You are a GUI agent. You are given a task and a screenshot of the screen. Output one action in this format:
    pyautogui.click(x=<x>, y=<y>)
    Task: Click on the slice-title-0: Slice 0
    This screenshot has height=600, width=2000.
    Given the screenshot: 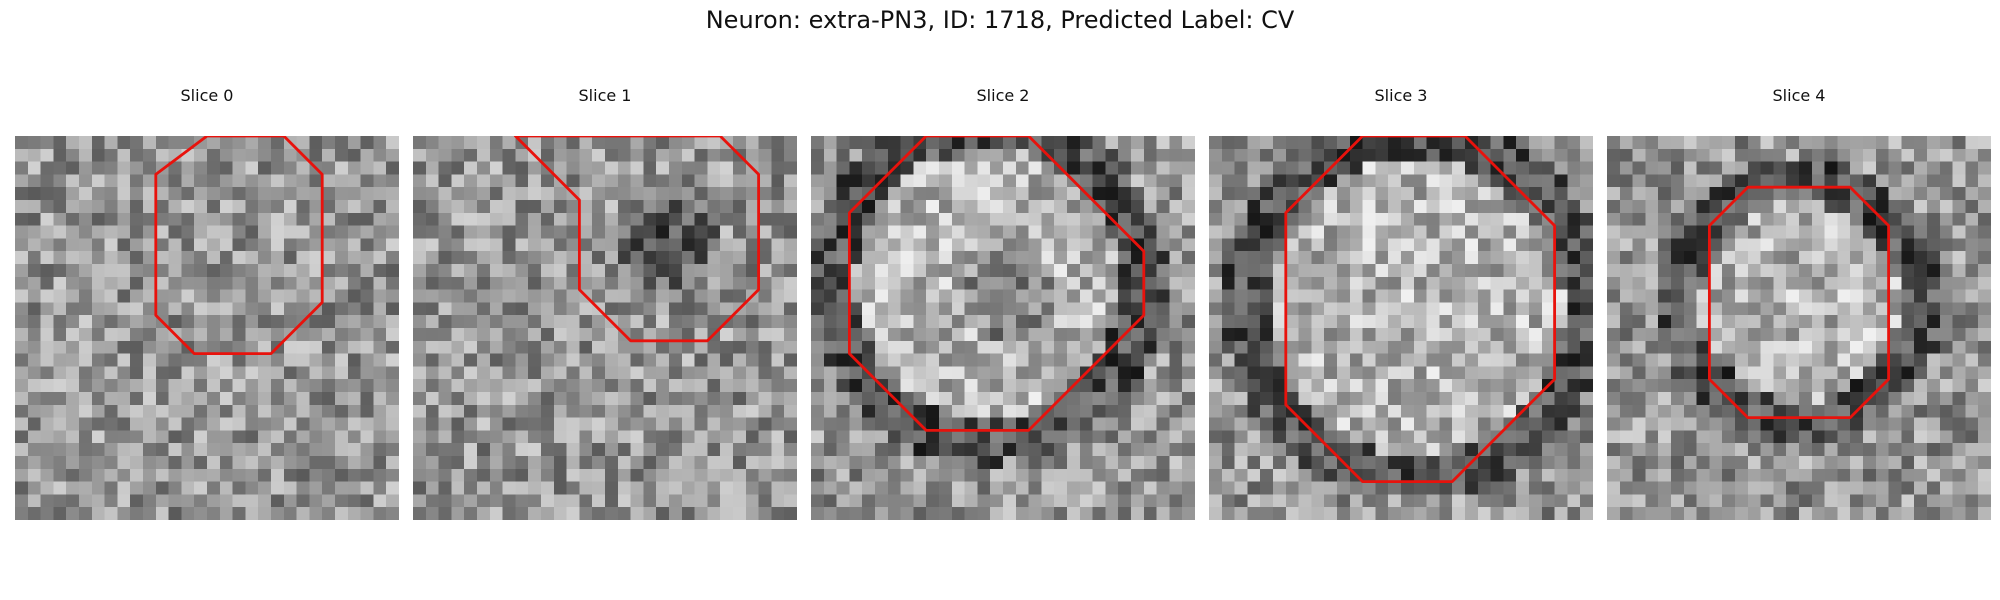 What is the action you would take?
    pyautogui.click(x=207, y=95)
    